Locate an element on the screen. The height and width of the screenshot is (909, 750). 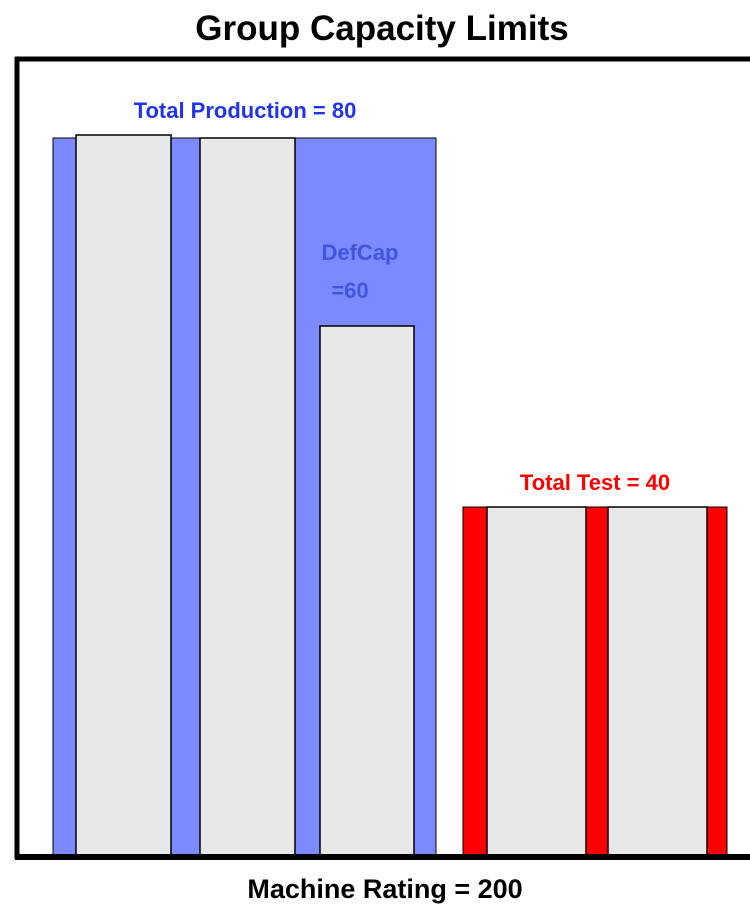
title: Group Capacity Limits is located at coordinates (381, 28).